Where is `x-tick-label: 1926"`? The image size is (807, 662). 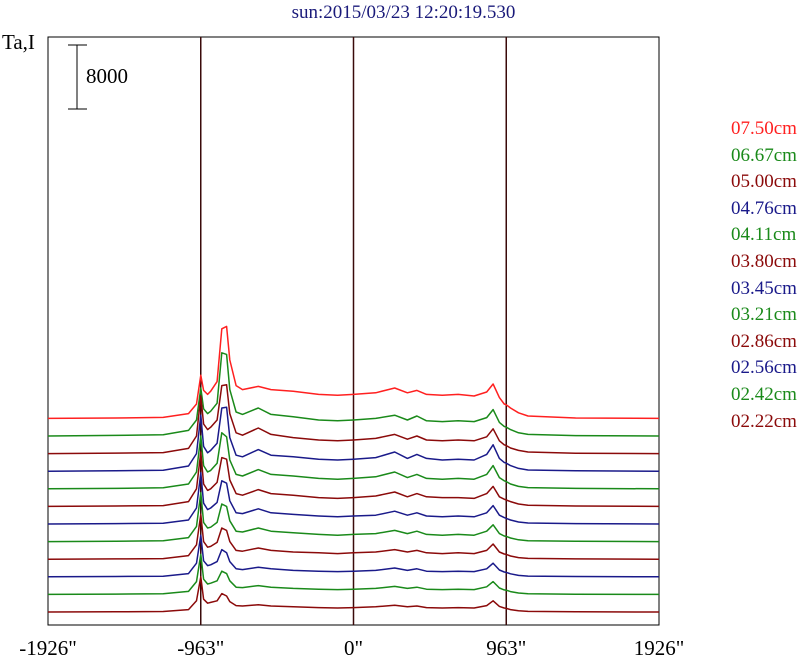 x-tick-label: 1926" is located at coordinates (659, 648).